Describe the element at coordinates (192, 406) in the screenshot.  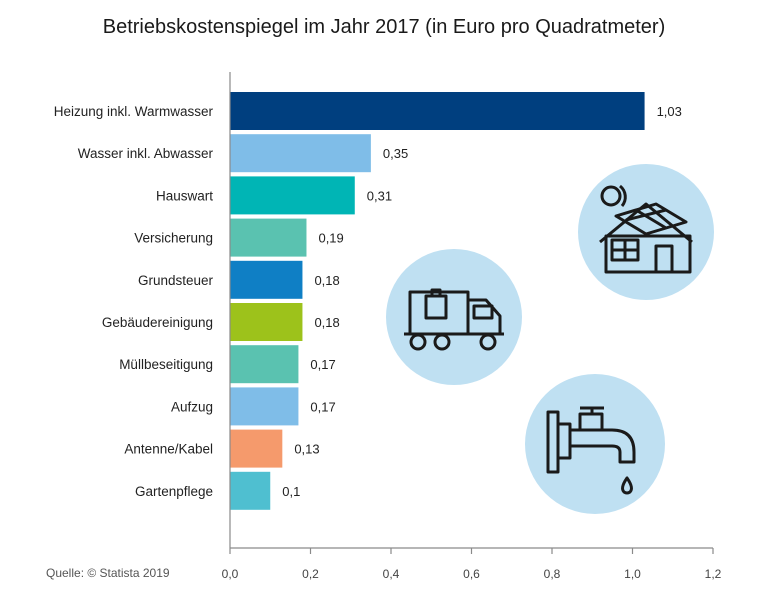
I see `category-label: Aufzug` at that location.